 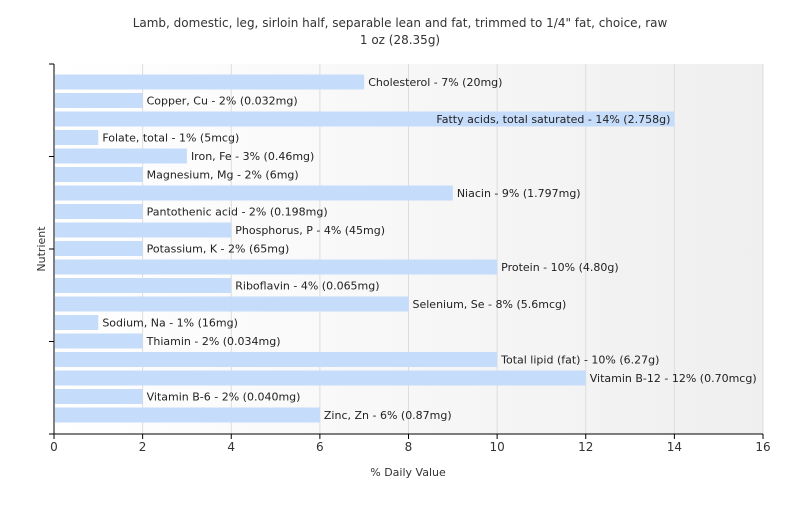 I want to click on bar-label: Iron, Fe - 3% (0.46mg), so click(x=252, y=156).